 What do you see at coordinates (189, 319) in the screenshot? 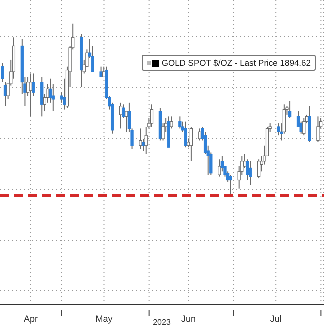
I see `x-tick-label: Jun` at bounding box center [189, 319].